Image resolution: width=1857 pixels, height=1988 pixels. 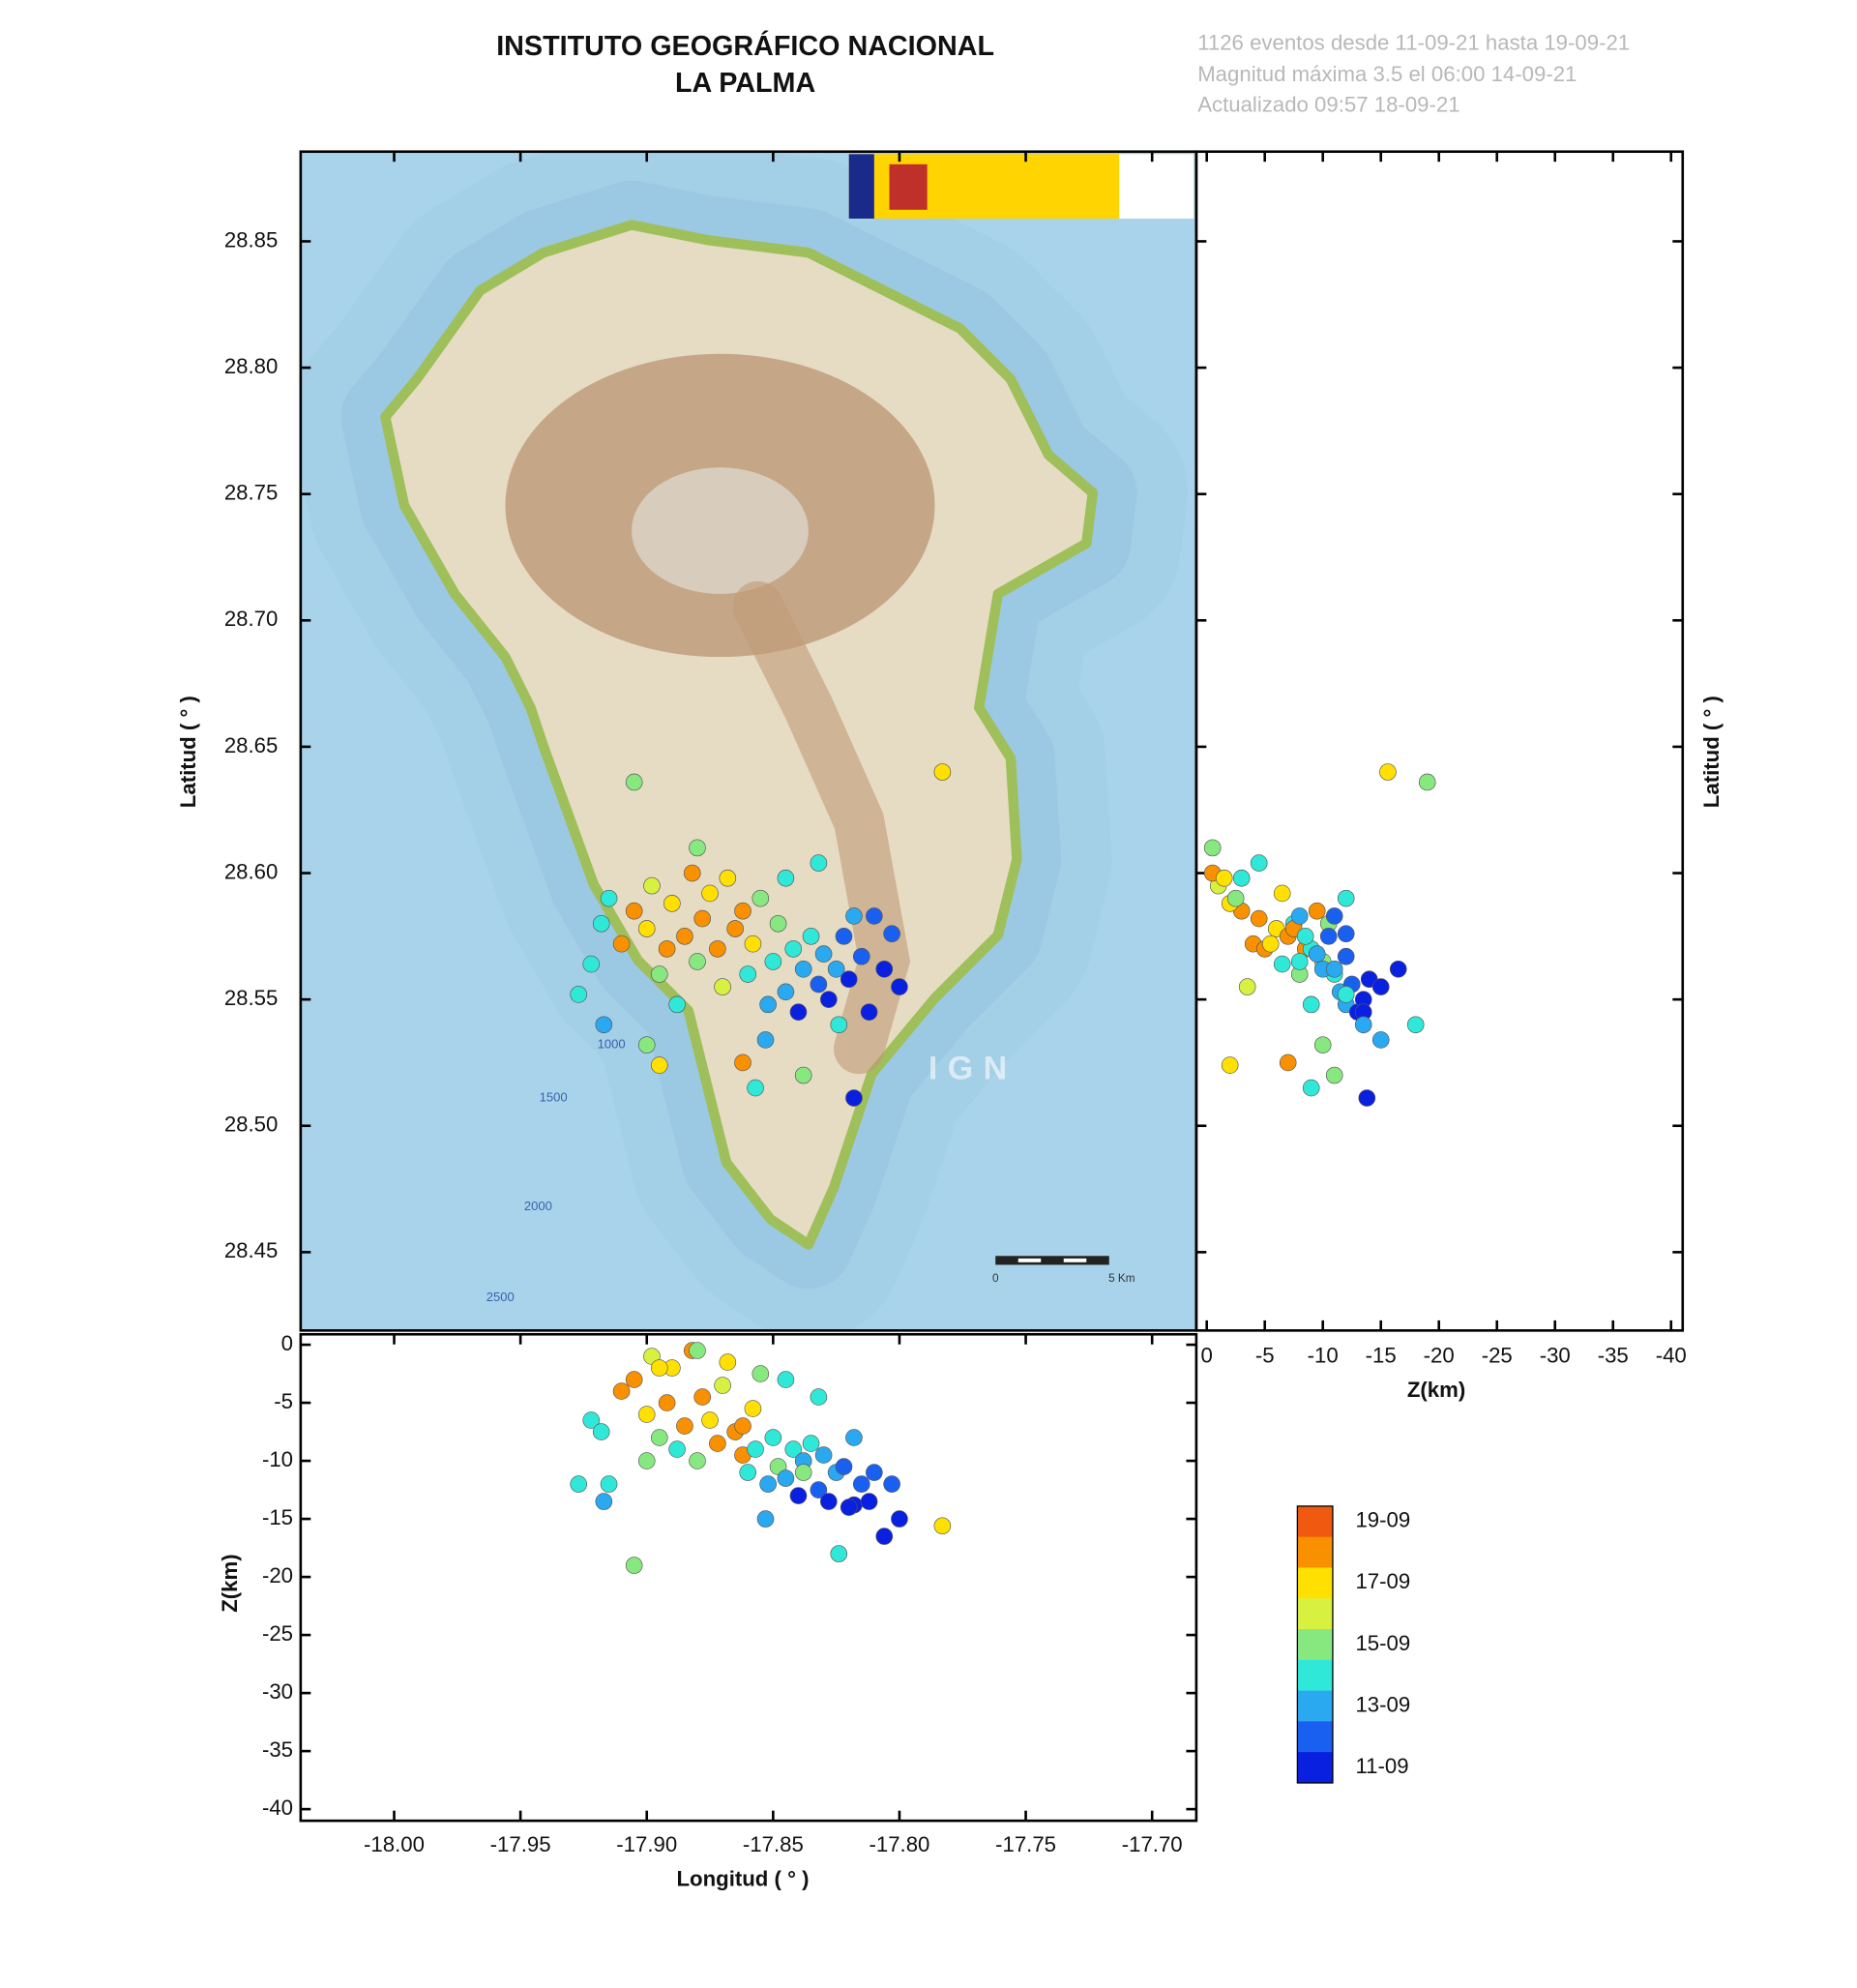 I want to click on y-tick-label: 28.85, so click(x=251, y=239).